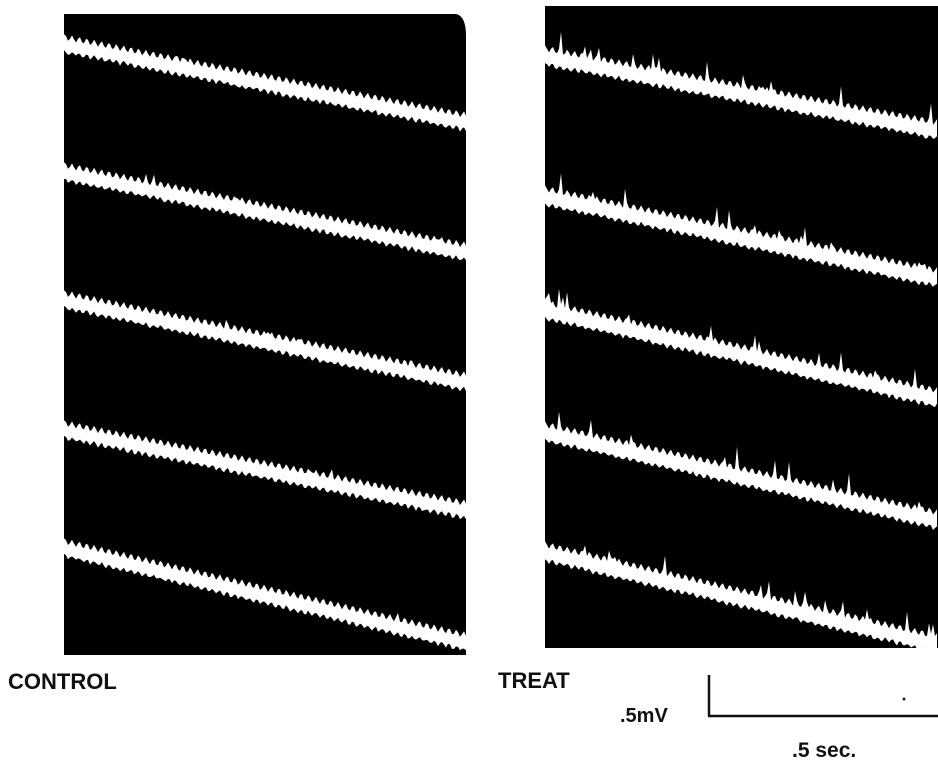  Describe the element at coordinates (534, 680) in the screenshot. I see `treat-label: TREAT` at that location.